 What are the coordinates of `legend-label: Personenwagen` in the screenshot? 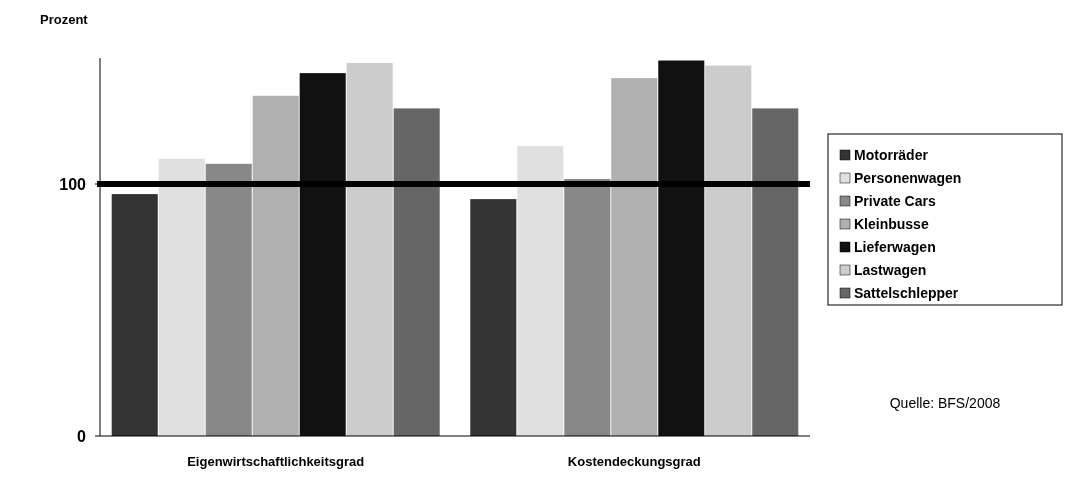 It's located at (908, 178).